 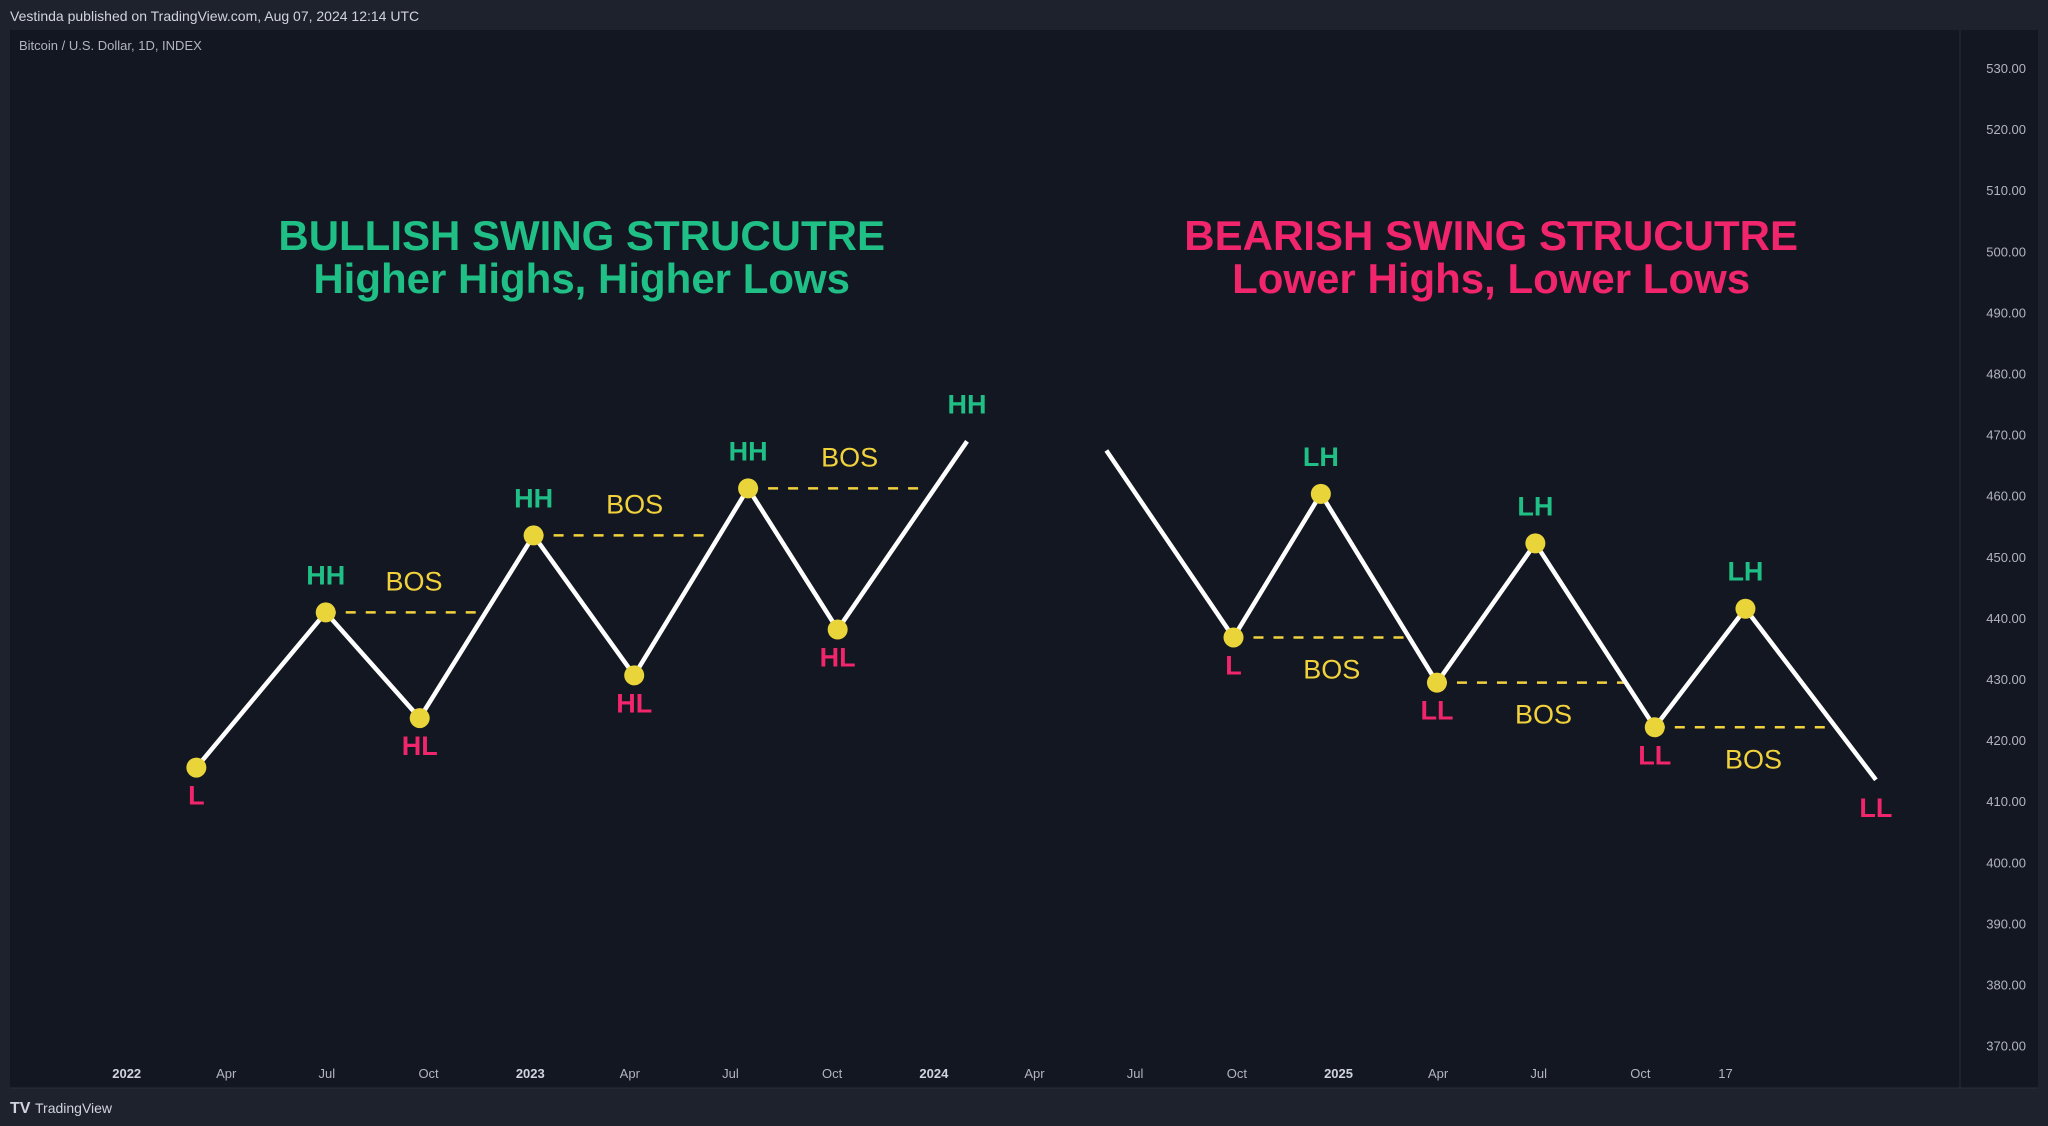 I want to click on bullish-subtitle: Higher Highs, Higher Lows, so click(x=581, y=278).